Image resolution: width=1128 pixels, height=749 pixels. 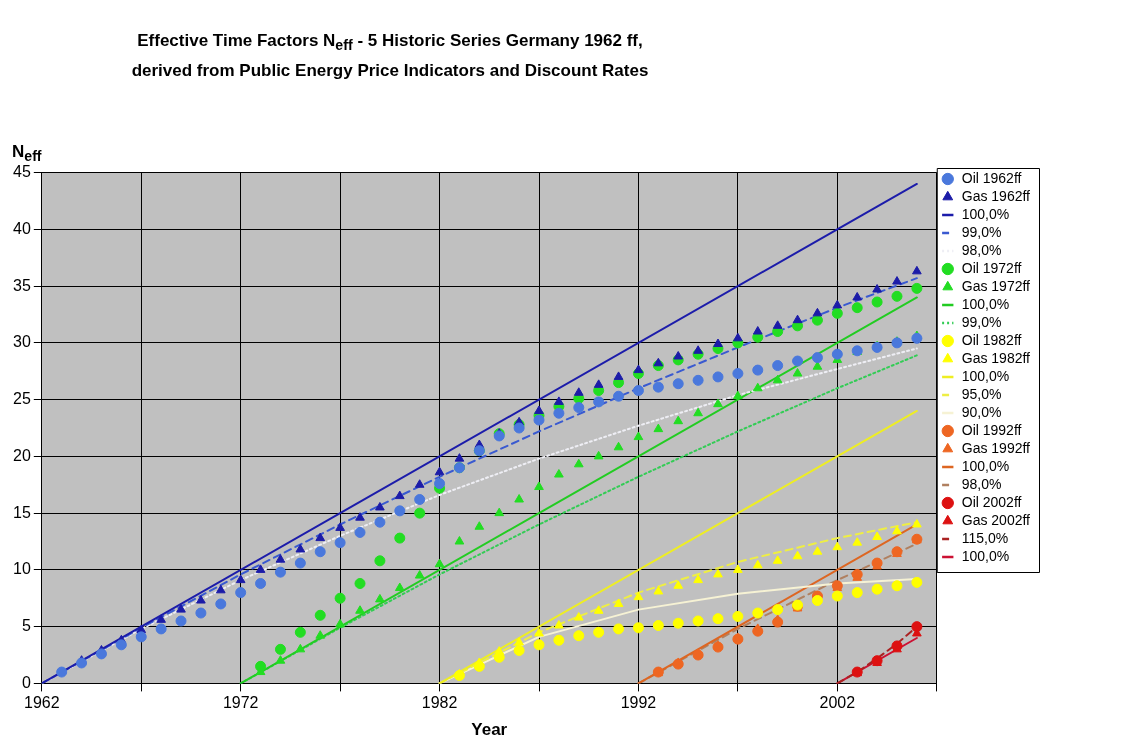 What do you see at coordinates (42, 703) in the screenshot?
I see `x-tick-label: 1962` at bounding box center [42, 703].